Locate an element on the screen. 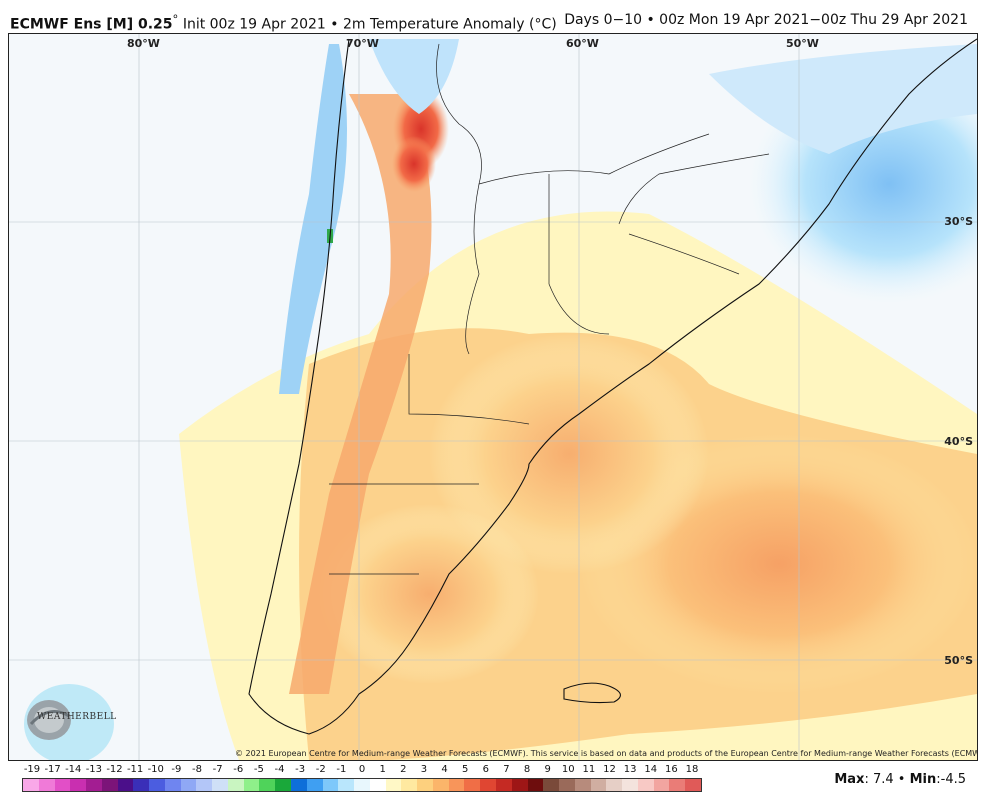 Image resolution: width=984 pixels, height=808 pixels. scale-tick-label: -8 is located at coordinates (197, 769).